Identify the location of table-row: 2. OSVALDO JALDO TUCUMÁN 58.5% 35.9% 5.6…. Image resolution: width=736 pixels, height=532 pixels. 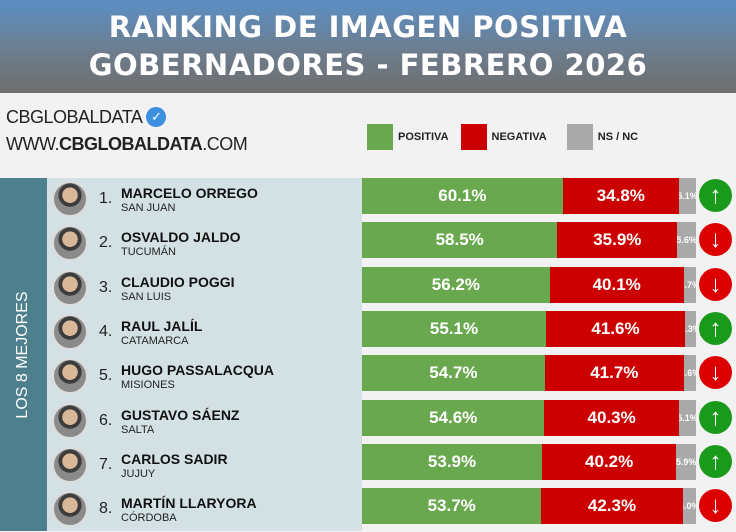
(391, 244).